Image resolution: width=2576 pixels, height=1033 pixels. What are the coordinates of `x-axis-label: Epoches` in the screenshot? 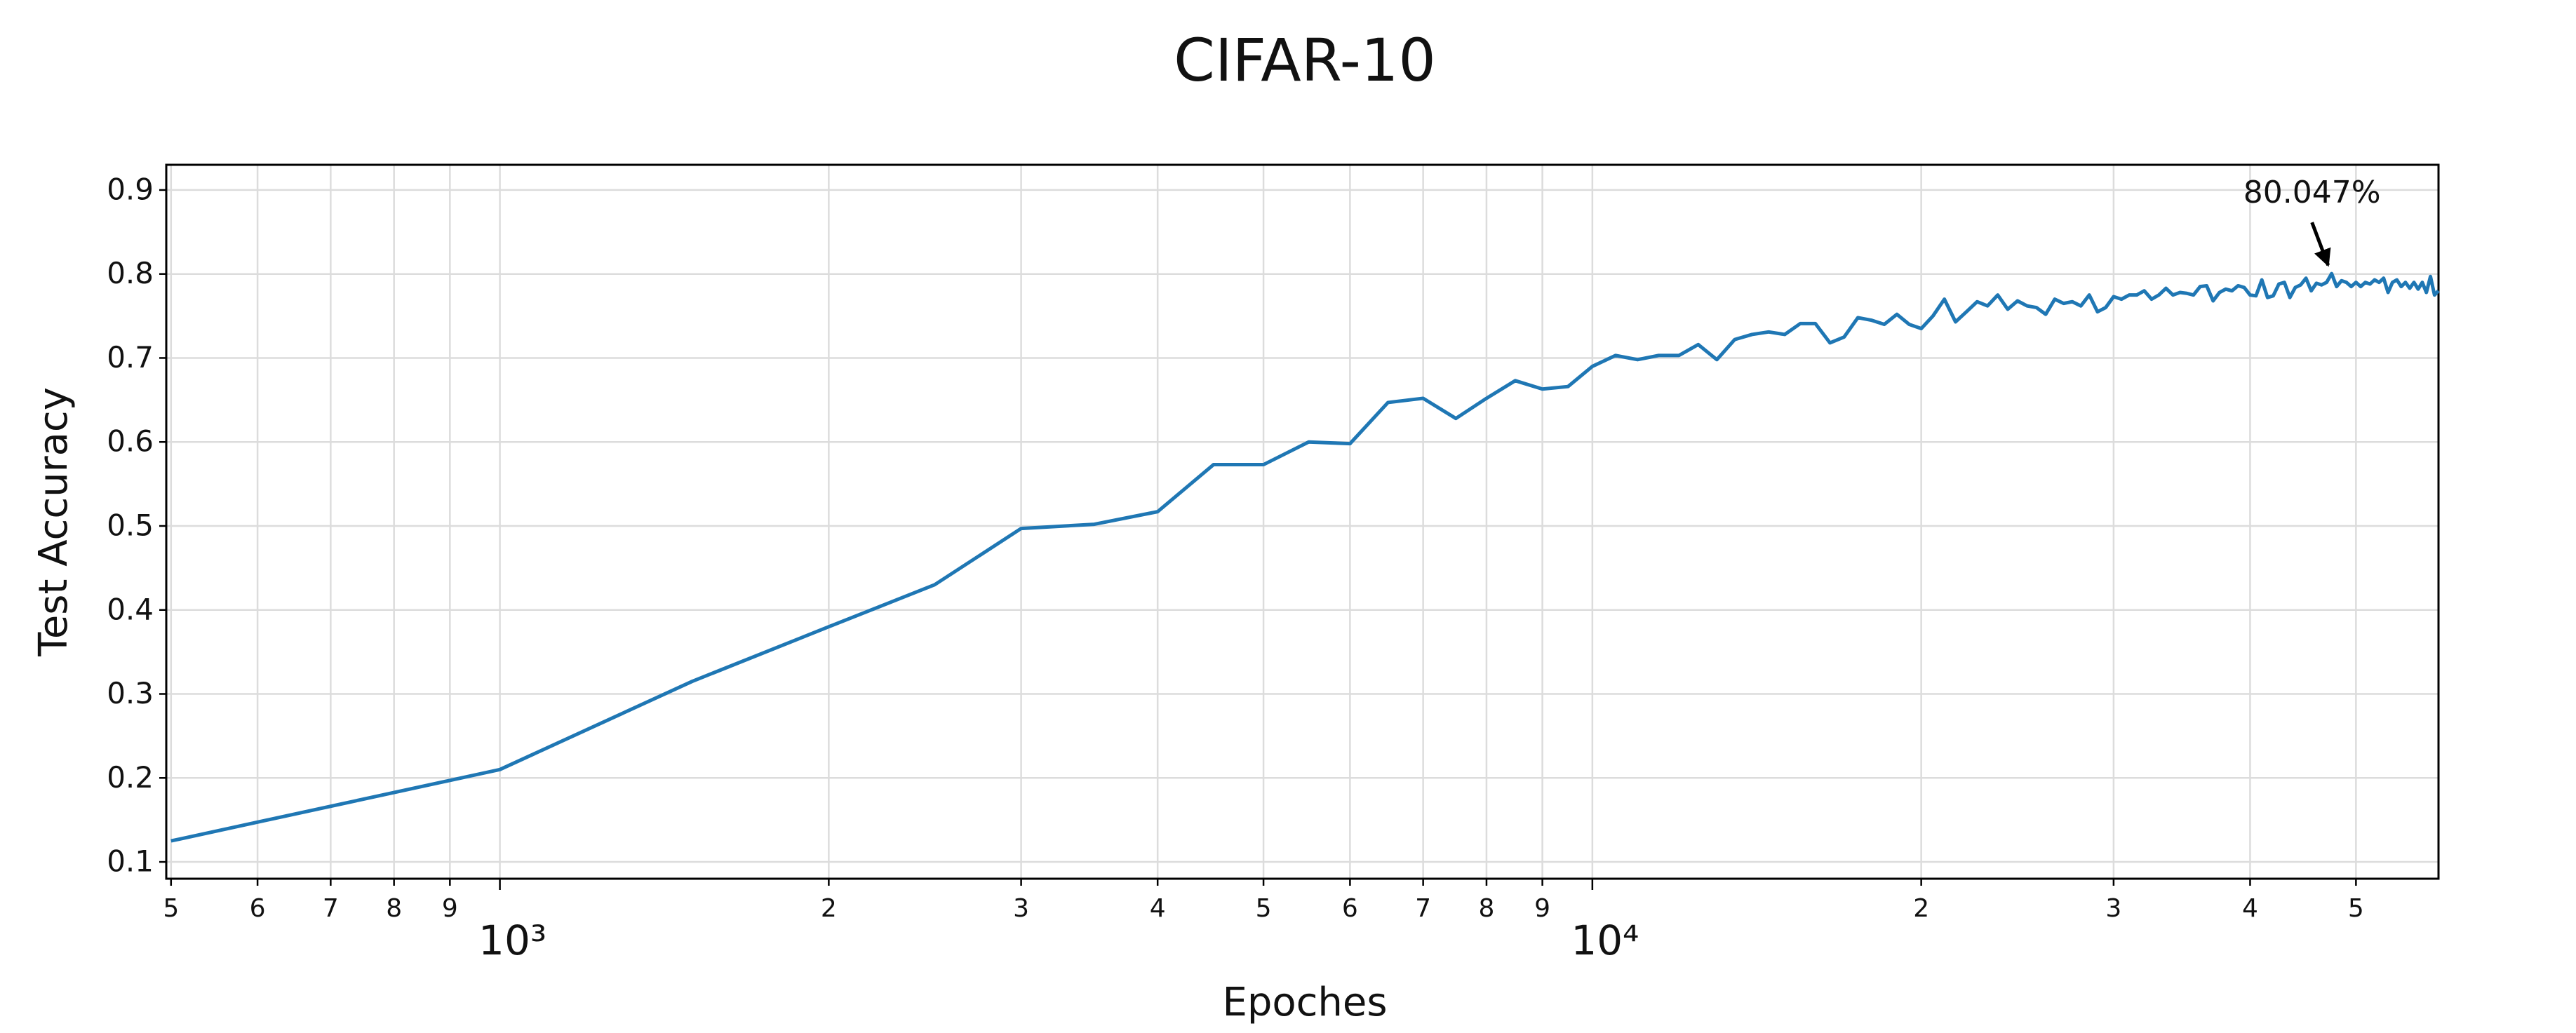 It's located at (1304, 1002).